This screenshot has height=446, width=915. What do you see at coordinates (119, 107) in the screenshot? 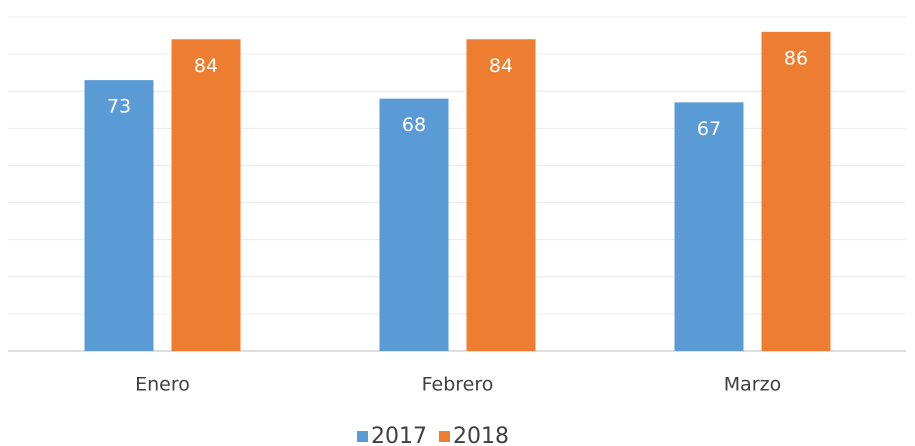
I see `data-label: 73` at bounding box center [119, 107].